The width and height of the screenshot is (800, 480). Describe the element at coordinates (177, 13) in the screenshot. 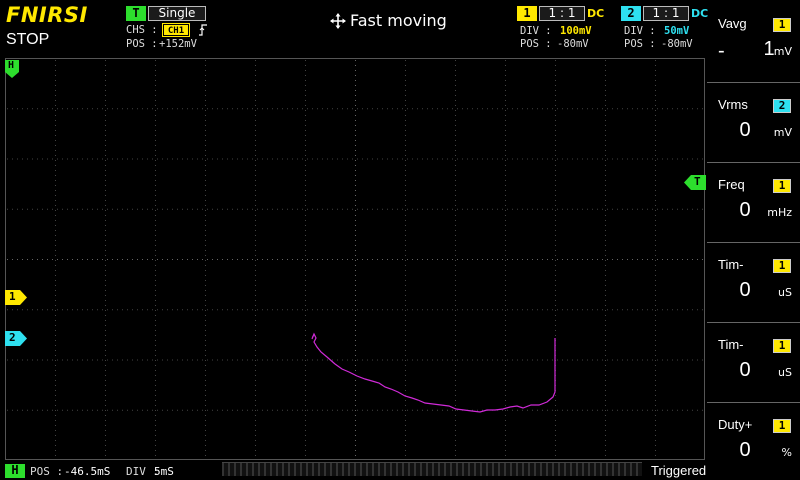

I see `trigger-mode: Single` at that location.